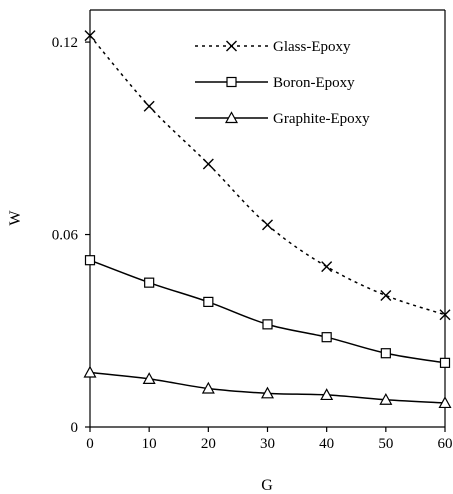  I want to click on x-tick-label: 60, so click(445, 444).